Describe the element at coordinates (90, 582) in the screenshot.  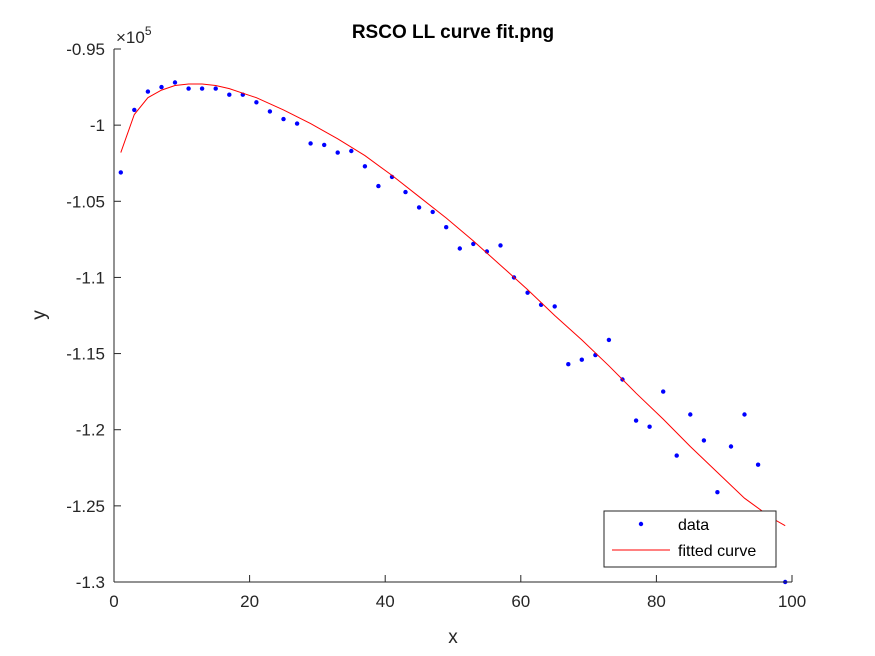
I see `y-tick-label: -1.3` at that location.